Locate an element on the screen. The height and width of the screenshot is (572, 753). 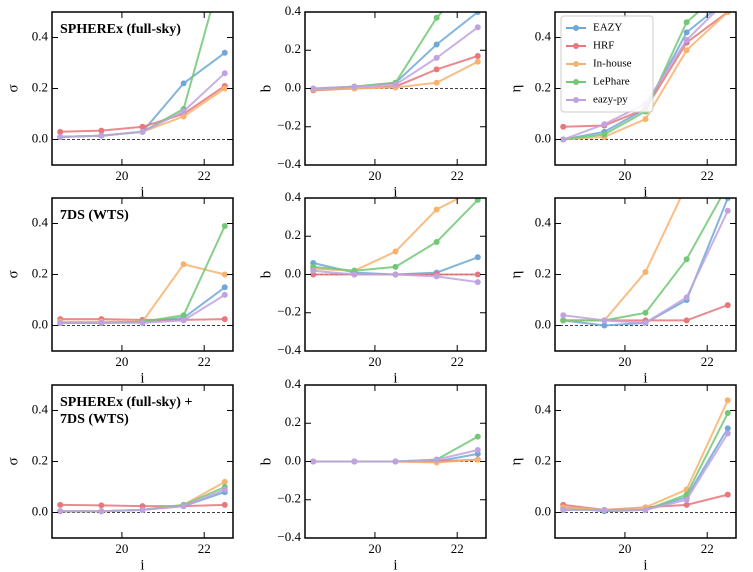
legend-marker is located at coordinates (576, 64).